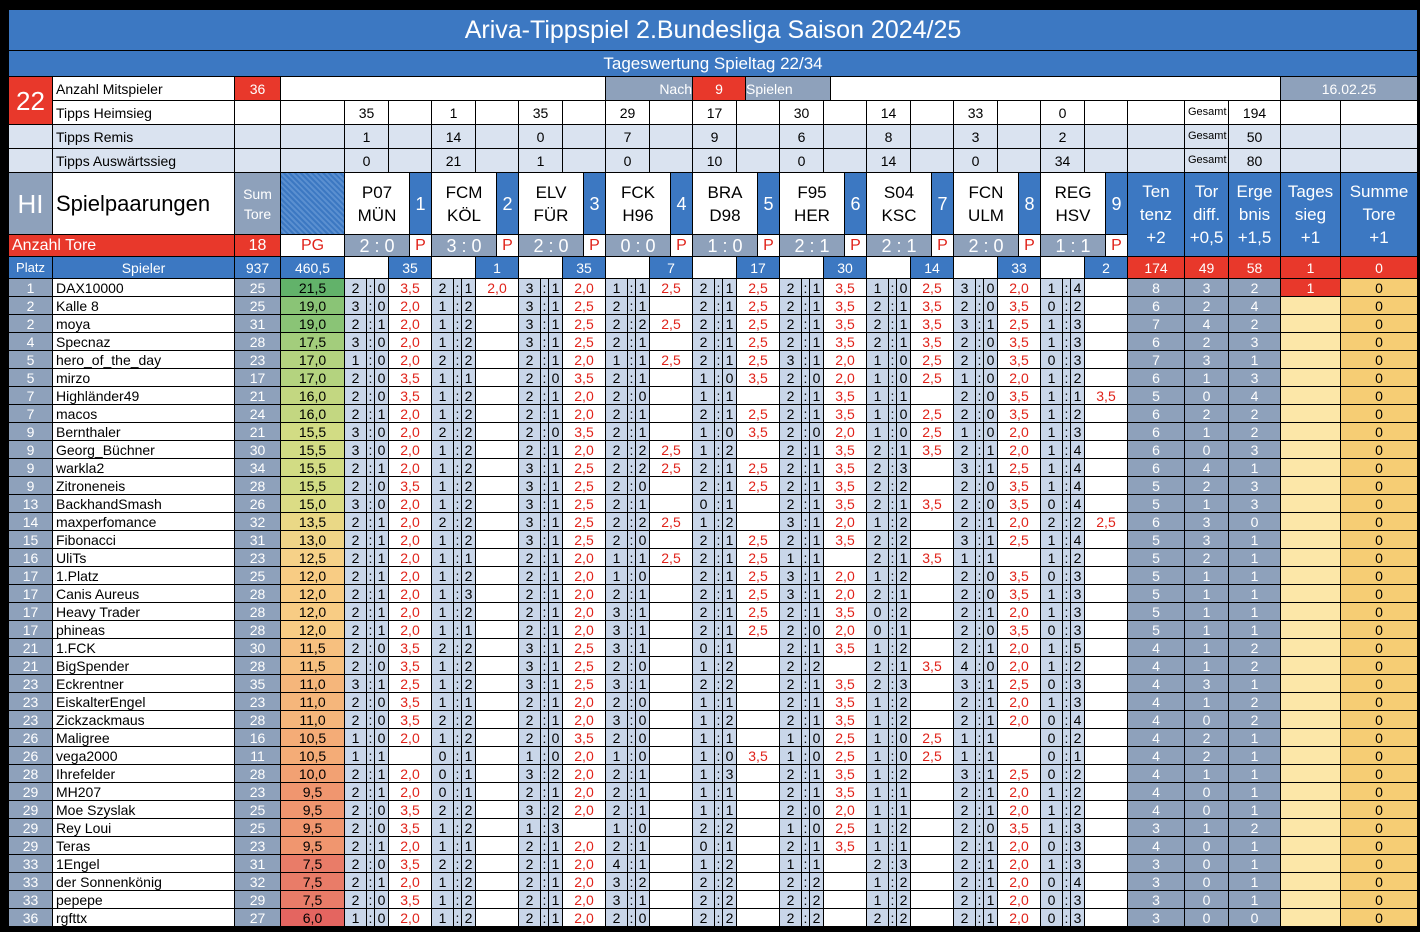 The height and width of the screenshot is (932, 1420). What do you see at coordinates (1254, 237) in the screenshot?
I see `bonus-header-line: +1,5` at bounding box center [1254, 237].